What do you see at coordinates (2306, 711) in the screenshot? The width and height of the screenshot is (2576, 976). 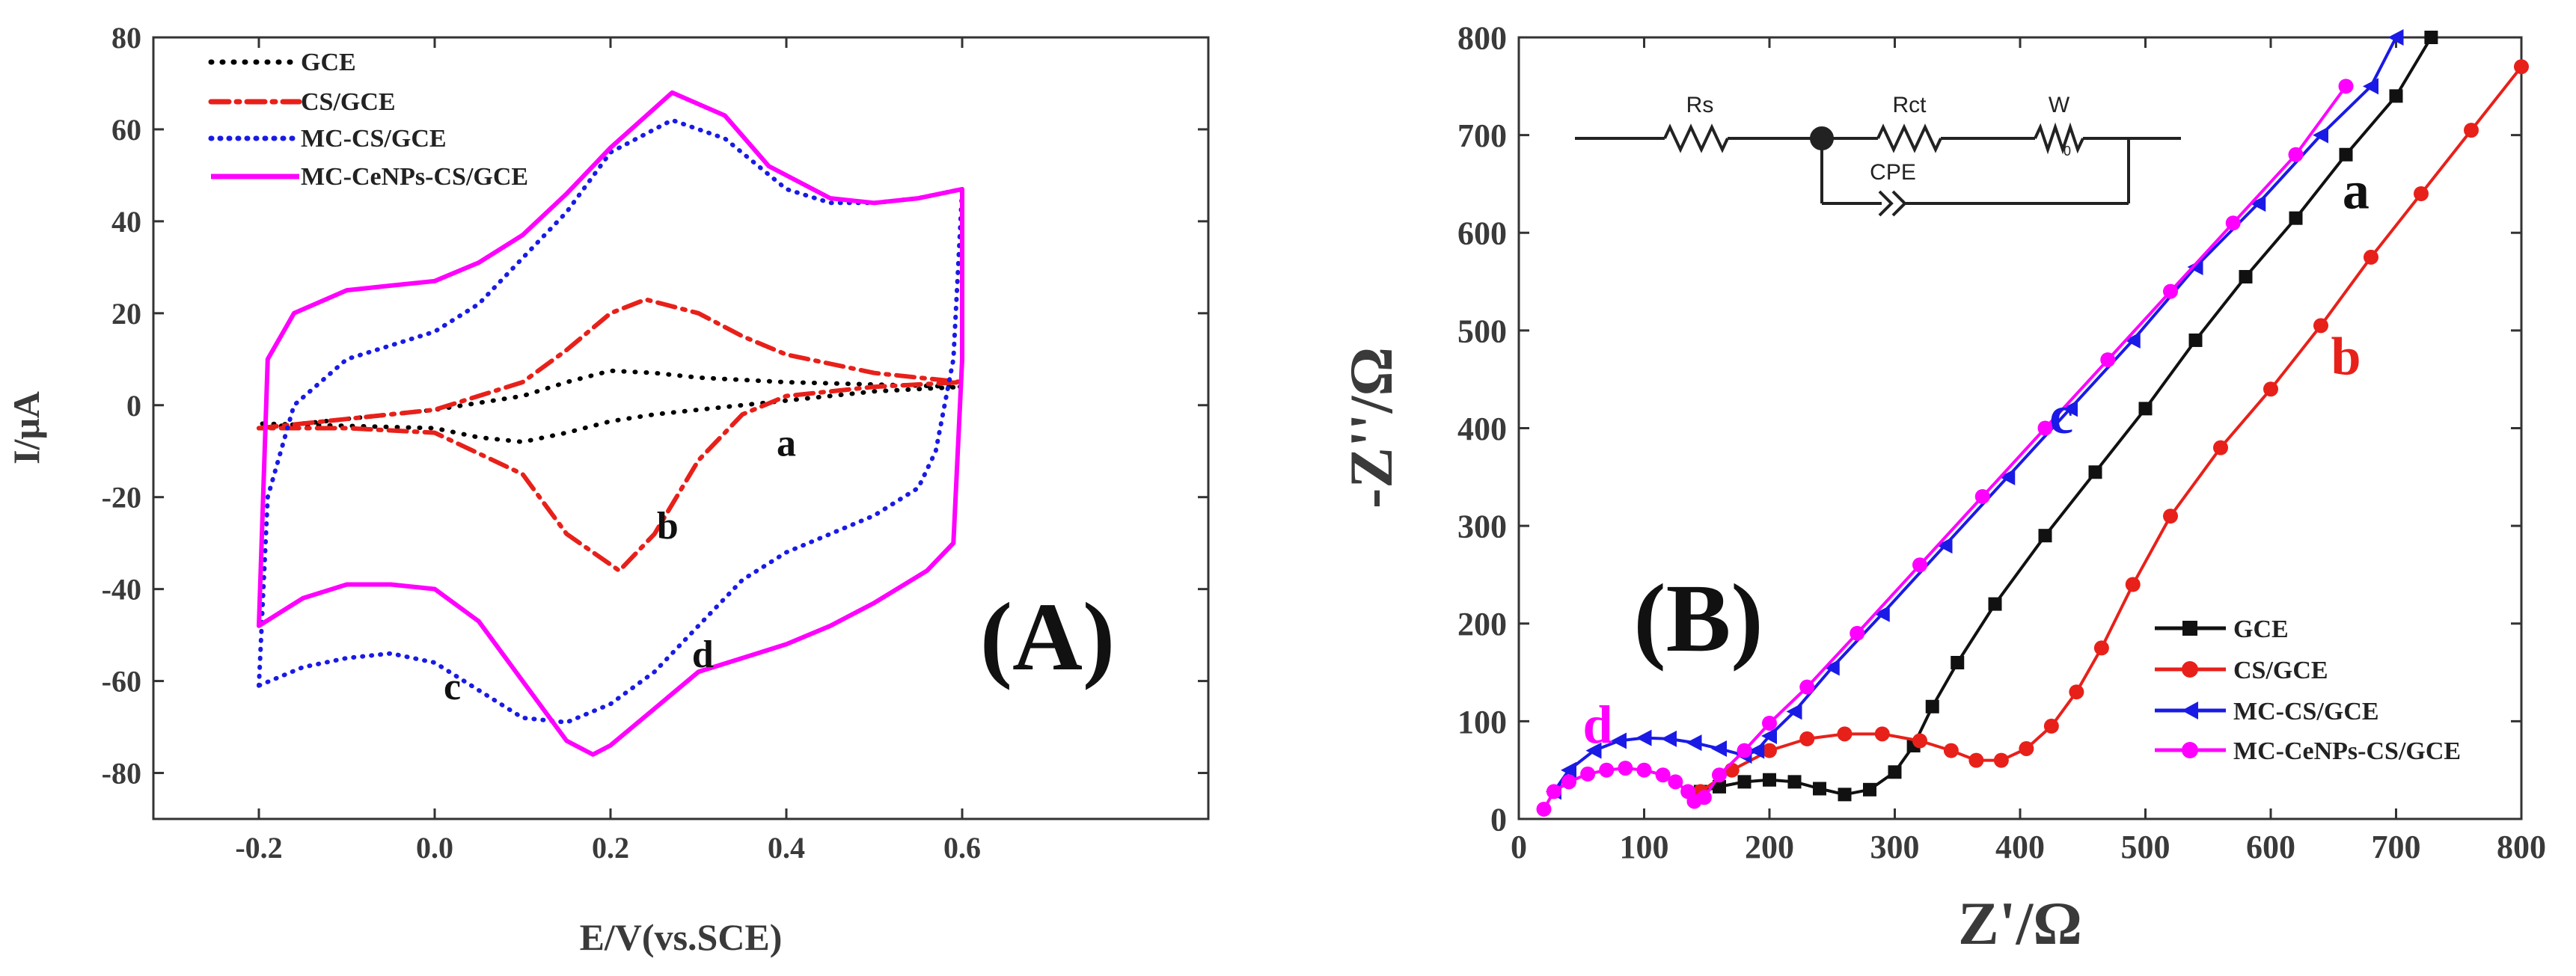 I see `legend-b-mc-cs-gce-label: MC-CS/GCE` at bounding box center [2306, 711].